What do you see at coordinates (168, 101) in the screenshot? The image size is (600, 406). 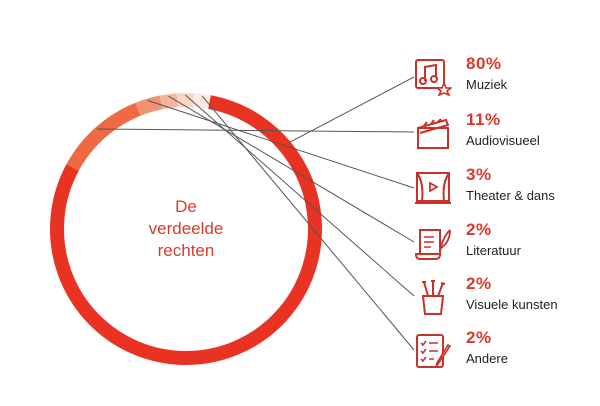 I see `donut-slice-literatuur` at bounding box center [168, 101].